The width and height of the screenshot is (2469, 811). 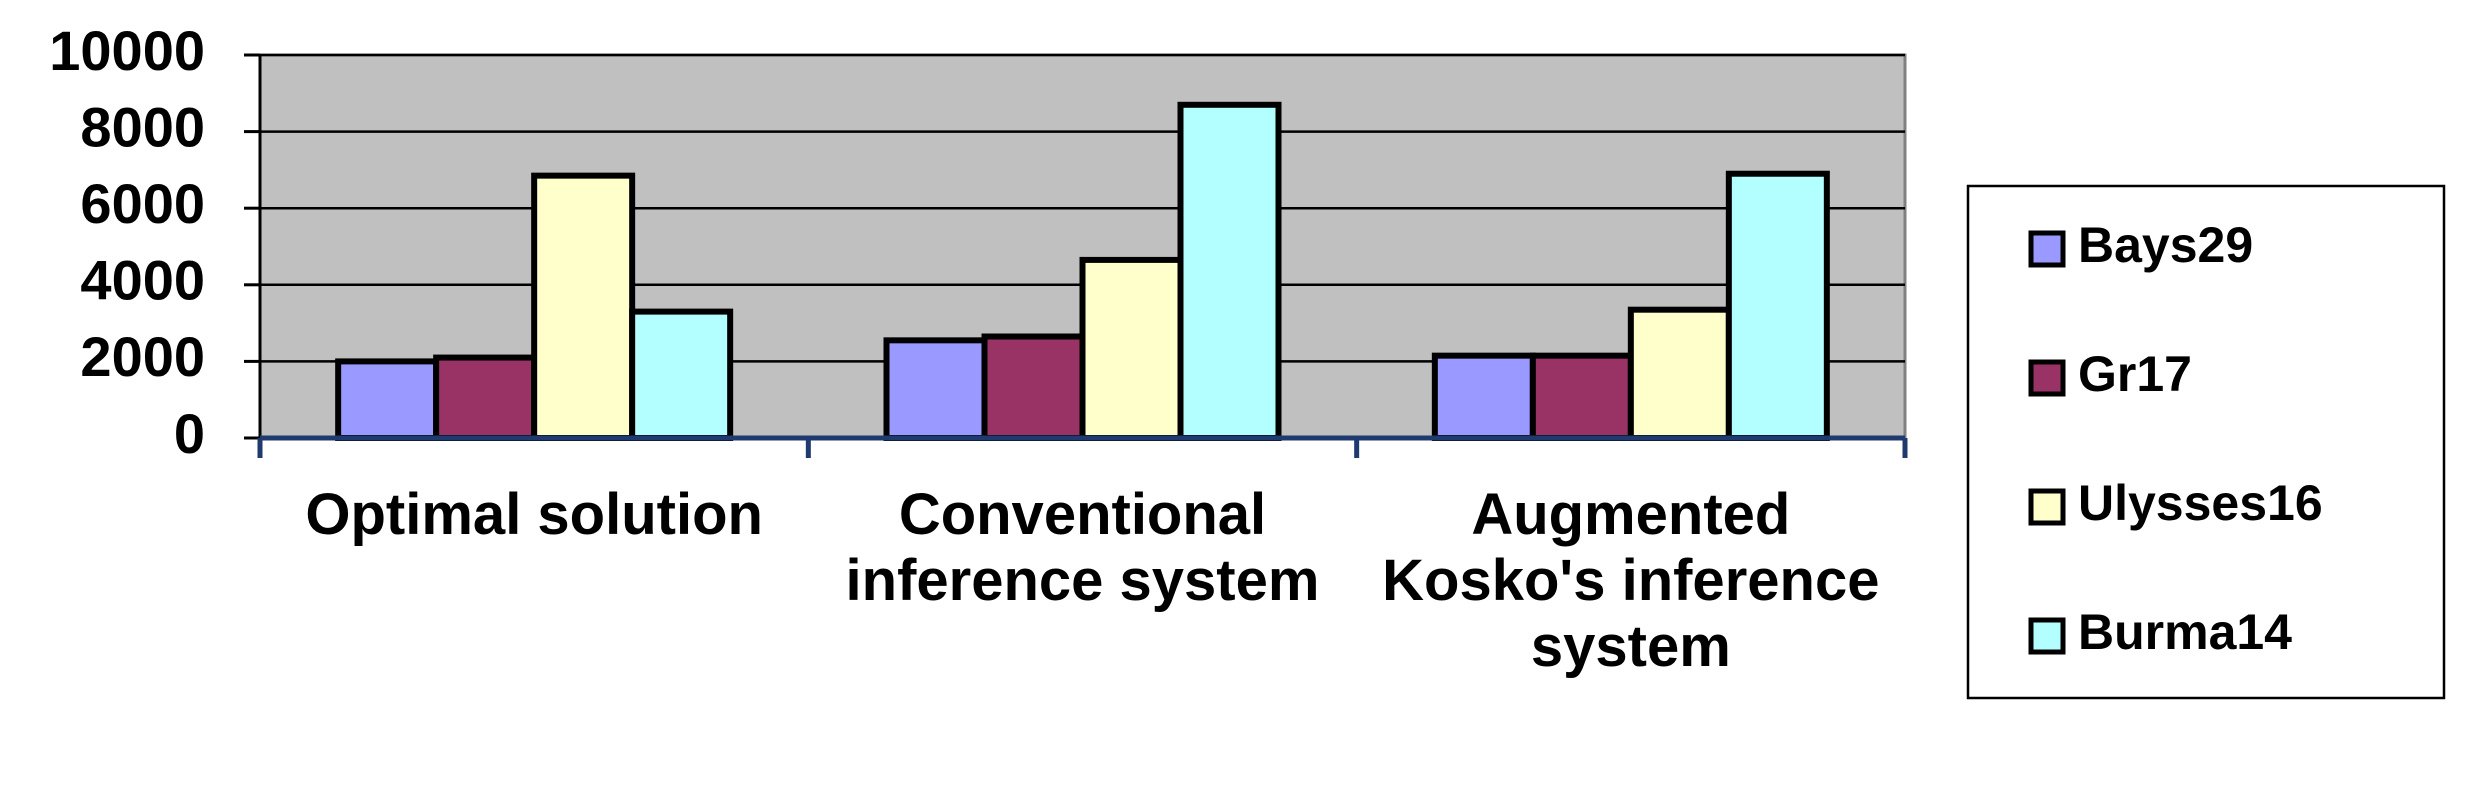 I want to click on y-tick-label: 4000, so click(x=142, y=280).